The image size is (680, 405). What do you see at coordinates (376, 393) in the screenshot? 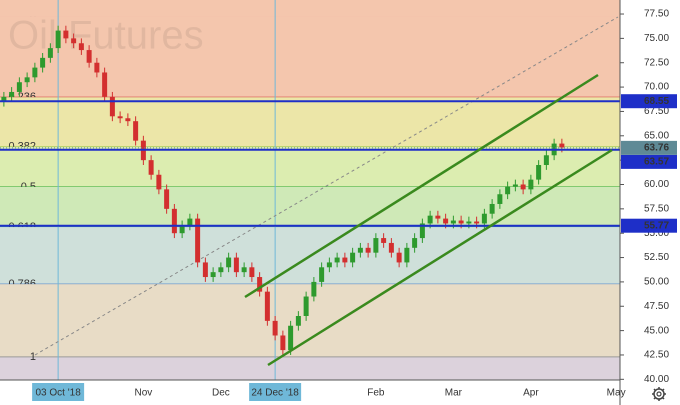
I see `x-tick-label: Feb` at bounding box center [376, 393].